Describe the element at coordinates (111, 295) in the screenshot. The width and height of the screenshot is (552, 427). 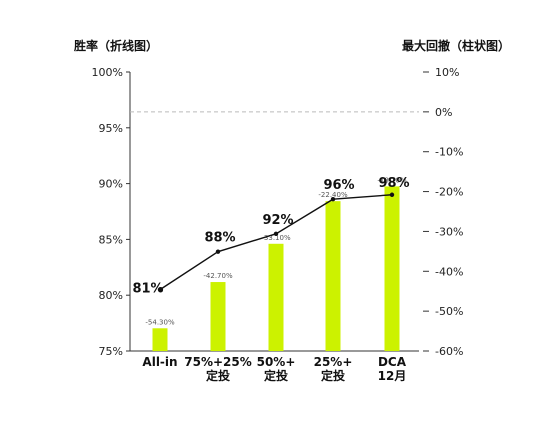
I see `left-tick-label: 80%` at that location.